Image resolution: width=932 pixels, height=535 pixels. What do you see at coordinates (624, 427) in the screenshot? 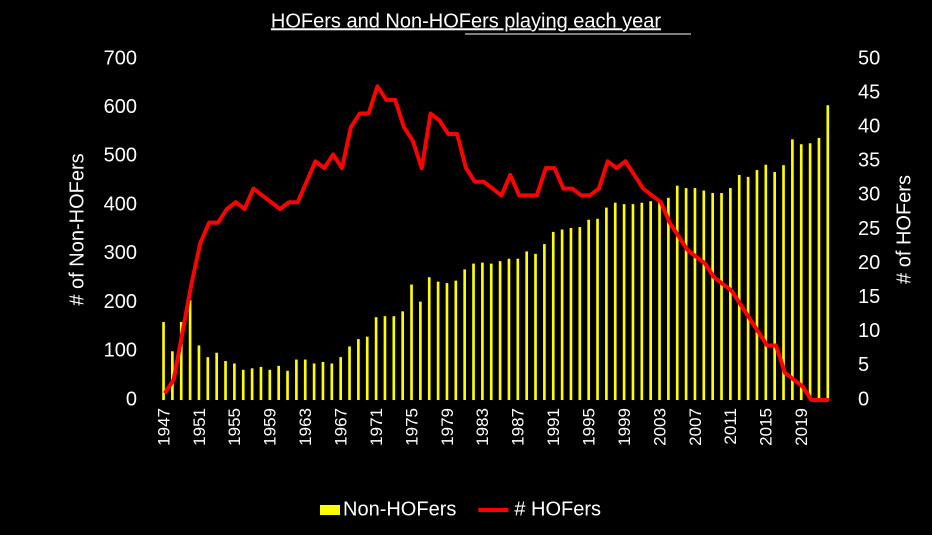
I see `x-tick-label: 1999` at bounding box center [624, 427].